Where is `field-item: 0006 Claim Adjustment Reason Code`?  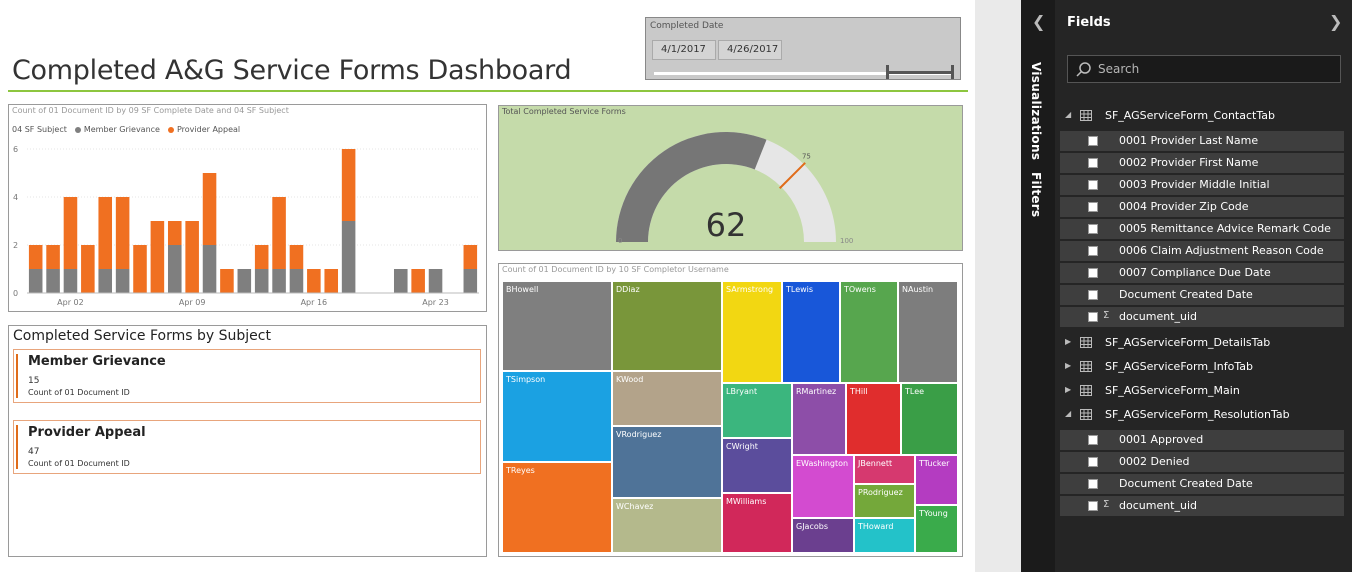 field-item: 0006 Claim Adjustment Reason Code is located at coordinates (1202, 251).